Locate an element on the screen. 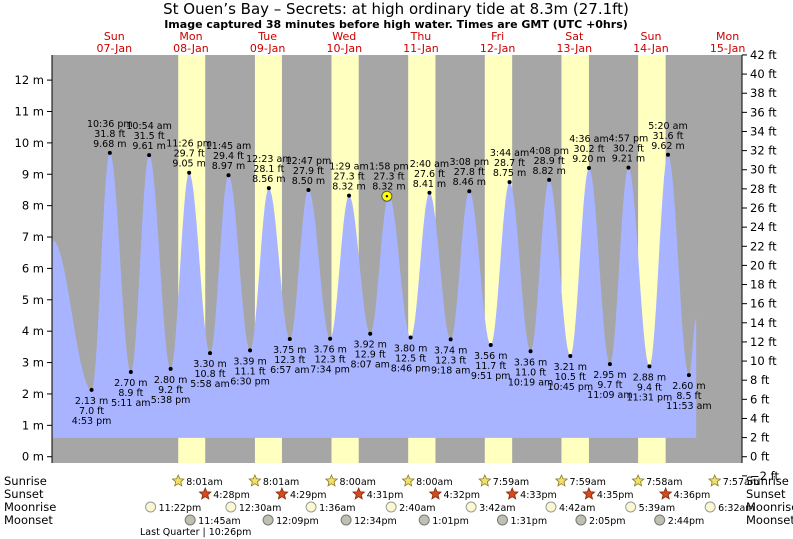 This screenshot has height=539, width=793. day-name: Sun is located at coordinates (650, 36).